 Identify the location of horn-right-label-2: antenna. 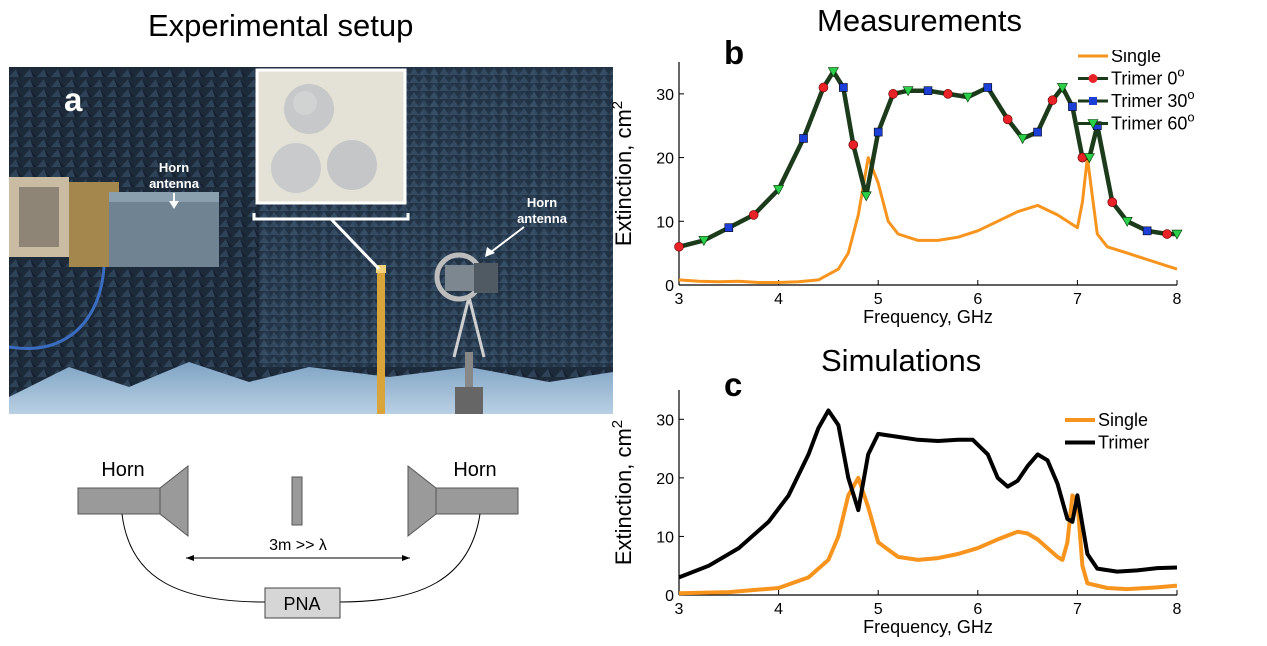
(542, 218).